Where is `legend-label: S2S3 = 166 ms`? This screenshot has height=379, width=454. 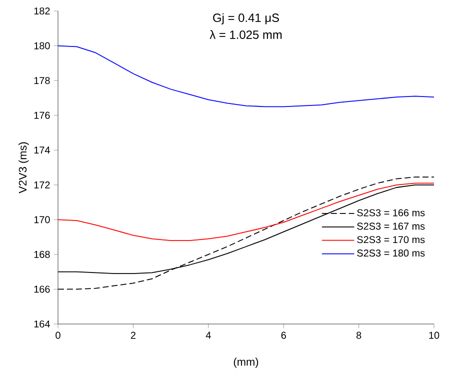 legend-label: S2S3 = 166 ms is located at coordinates (391, 212).